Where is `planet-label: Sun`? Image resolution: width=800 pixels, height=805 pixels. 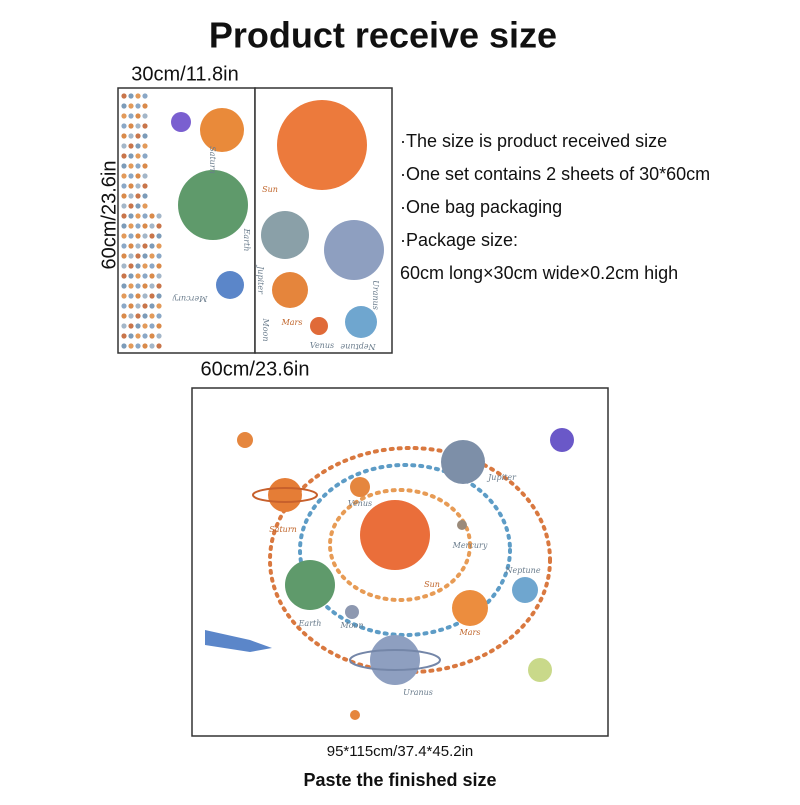
planet-label: Sun is located at coordinates (270, 189).